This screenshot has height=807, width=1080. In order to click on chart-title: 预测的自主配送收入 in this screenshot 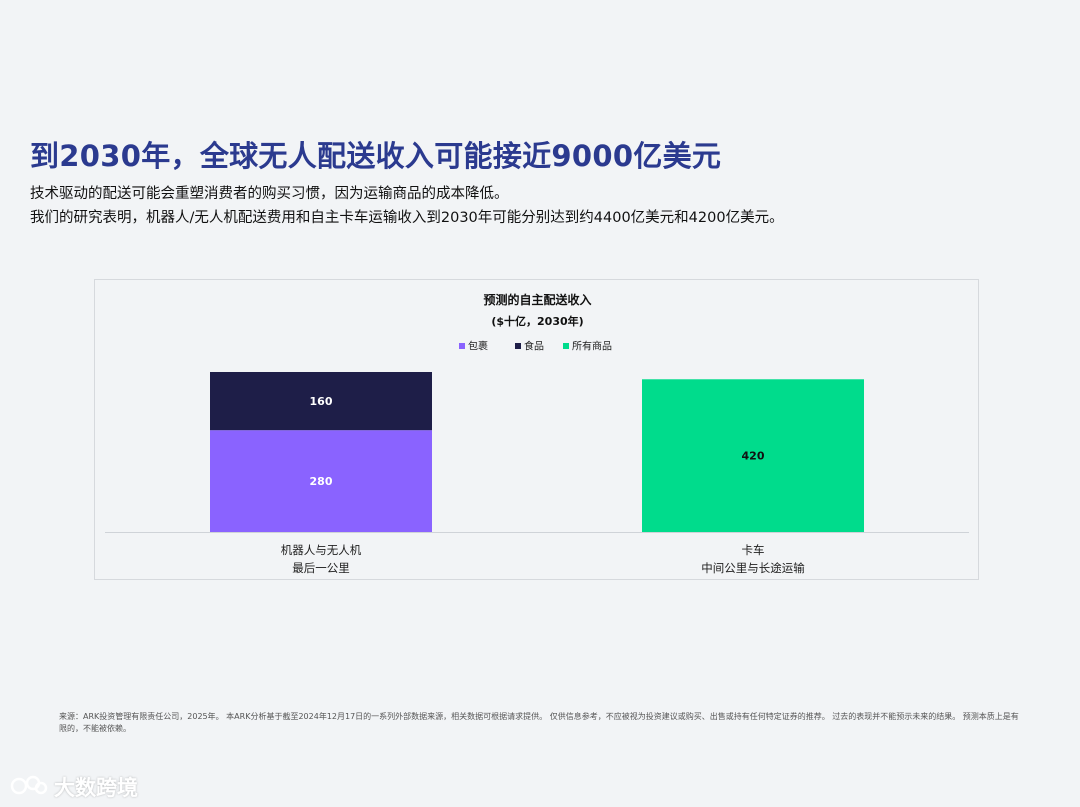, I will do `click(537, 299)`.